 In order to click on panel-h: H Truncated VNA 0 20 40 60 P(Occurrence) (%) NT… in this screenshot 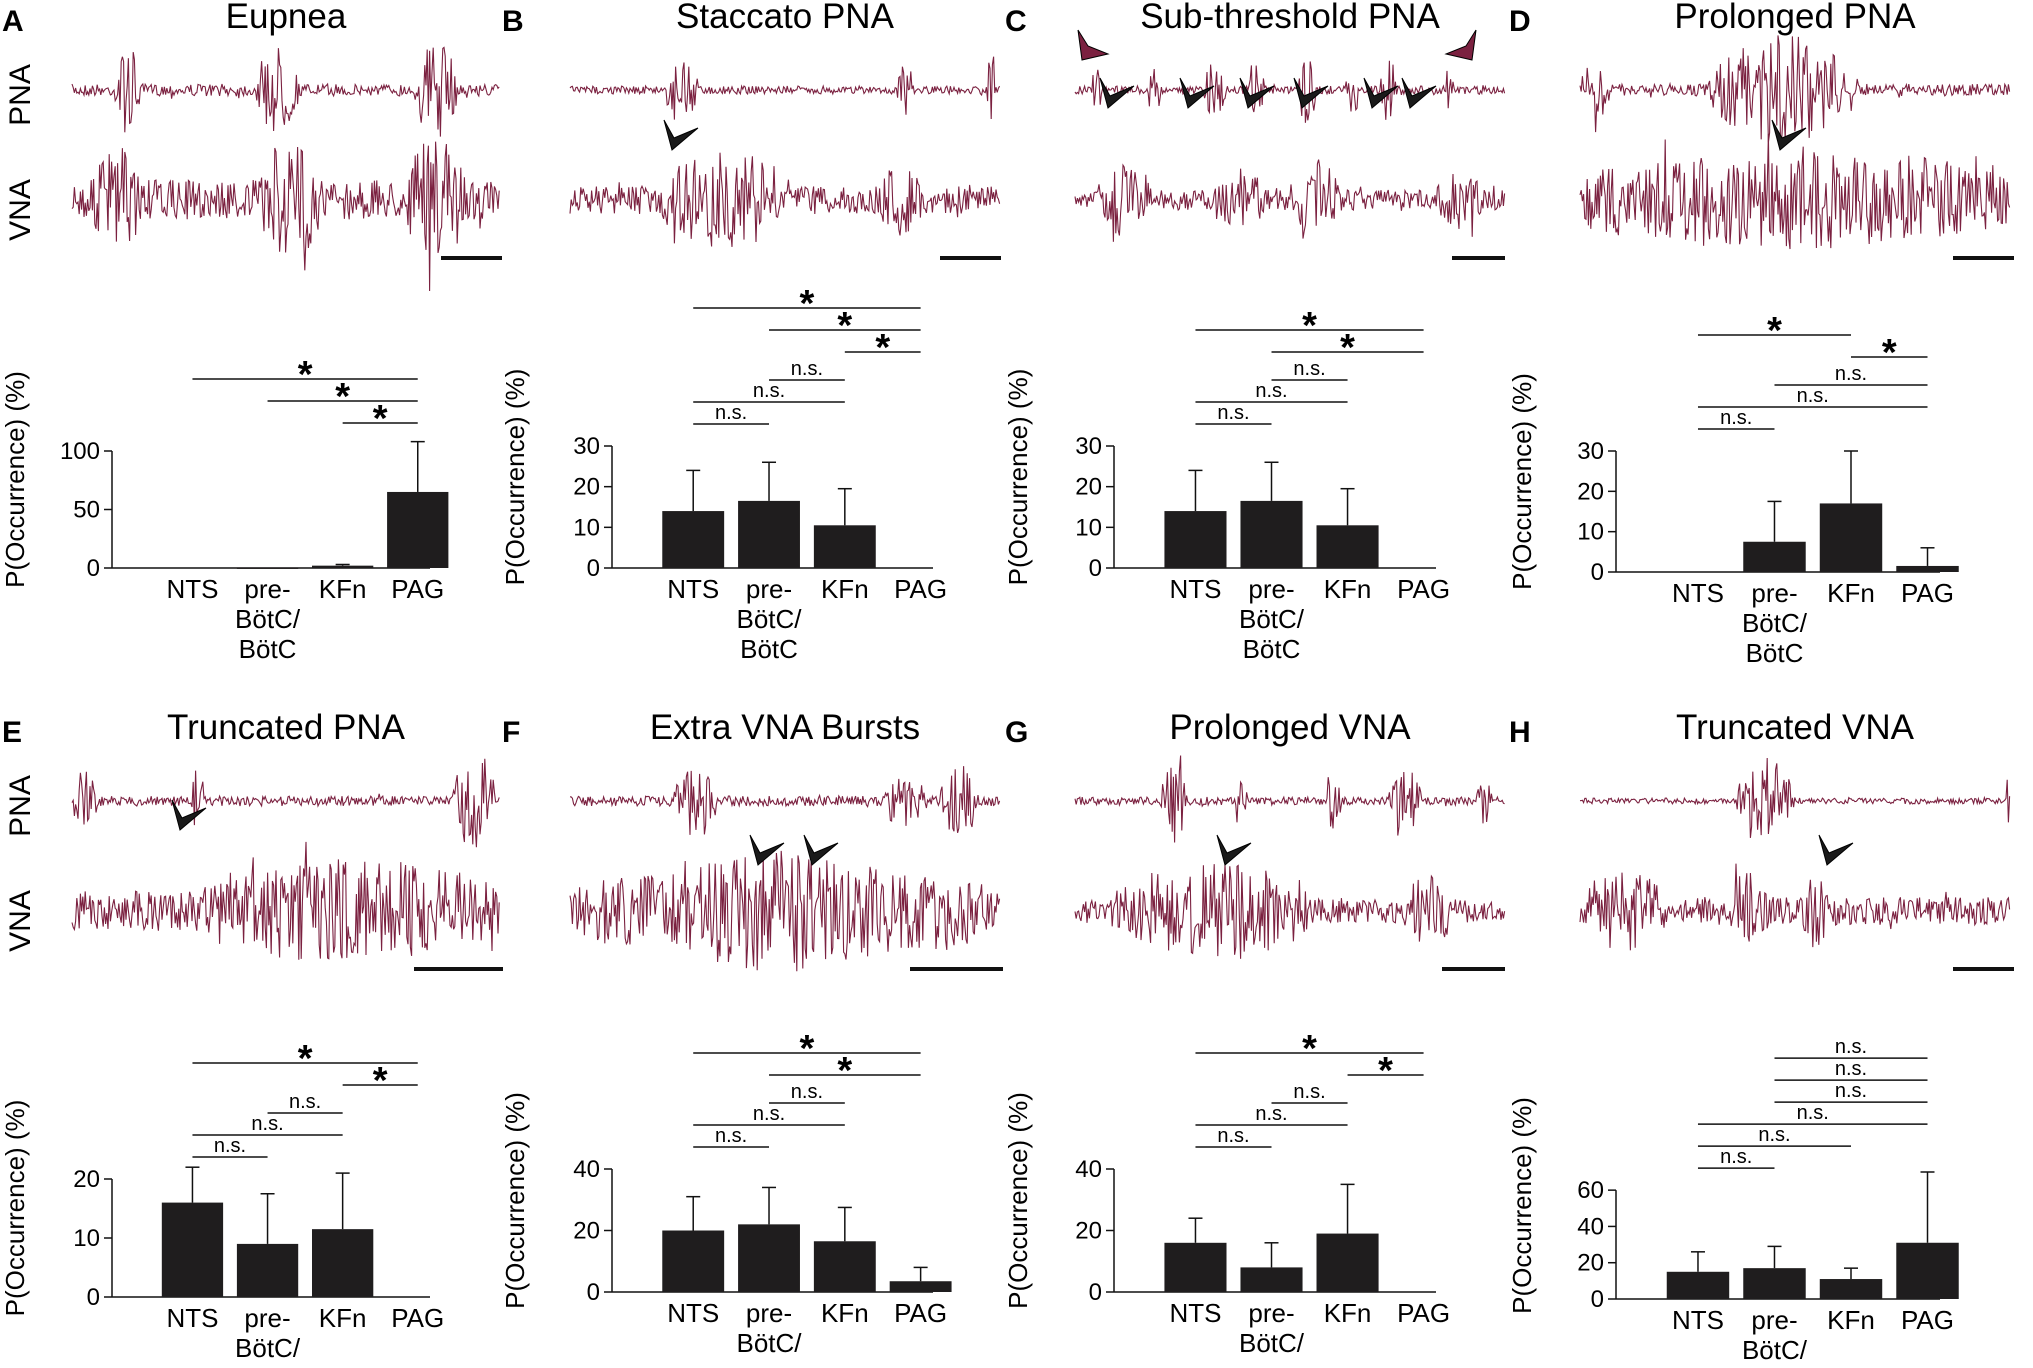, I will do `click(1760, 1038)`.